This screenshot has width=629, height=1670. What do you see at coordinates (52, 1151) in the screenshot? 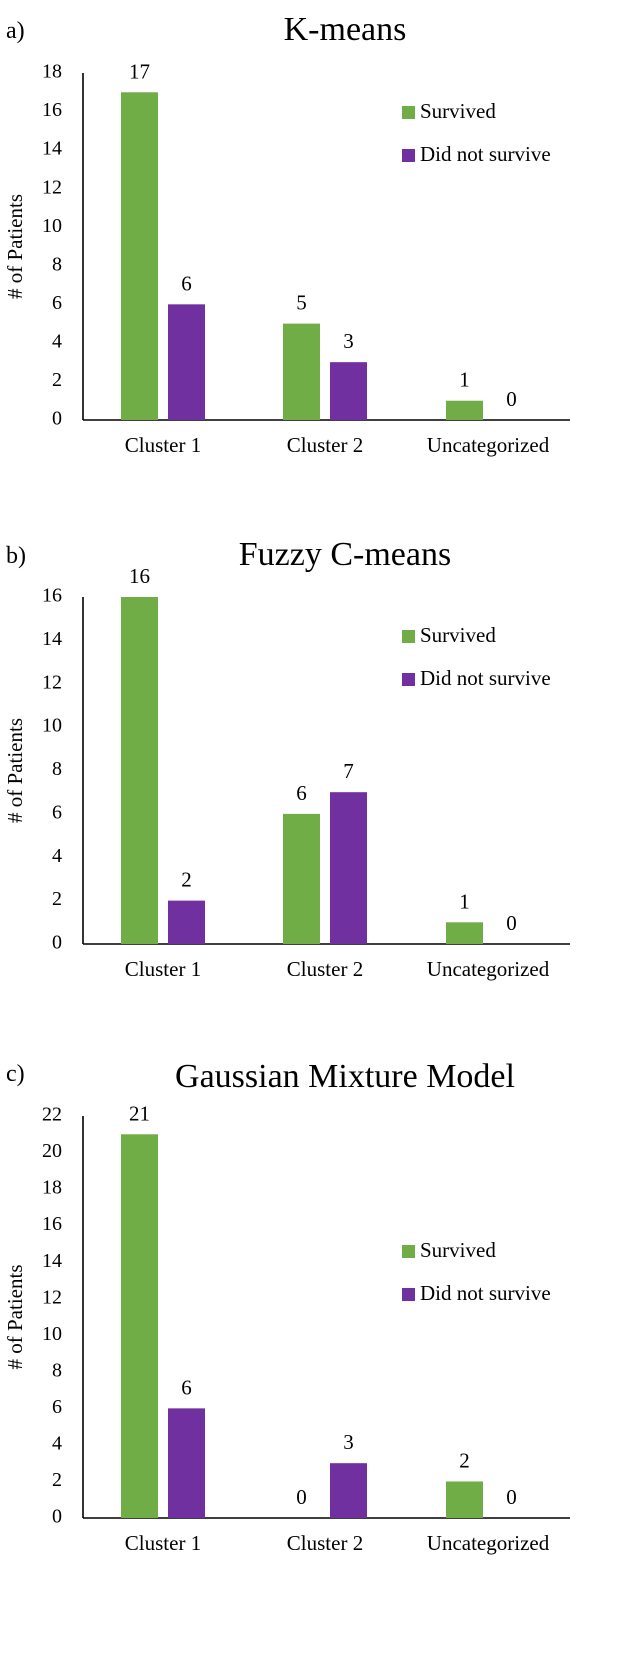
I see `y-tick-label: 20` at bounding box center [52, 1151].